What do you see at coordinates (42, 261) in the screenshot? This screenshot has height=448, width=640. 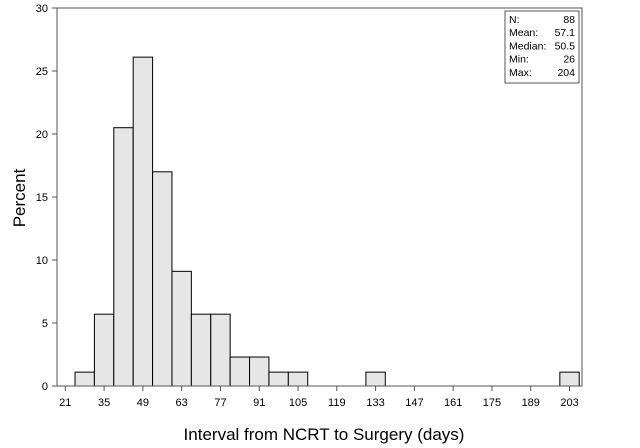 I see `y-tick-label: 10` at bounding box center [42, 261].